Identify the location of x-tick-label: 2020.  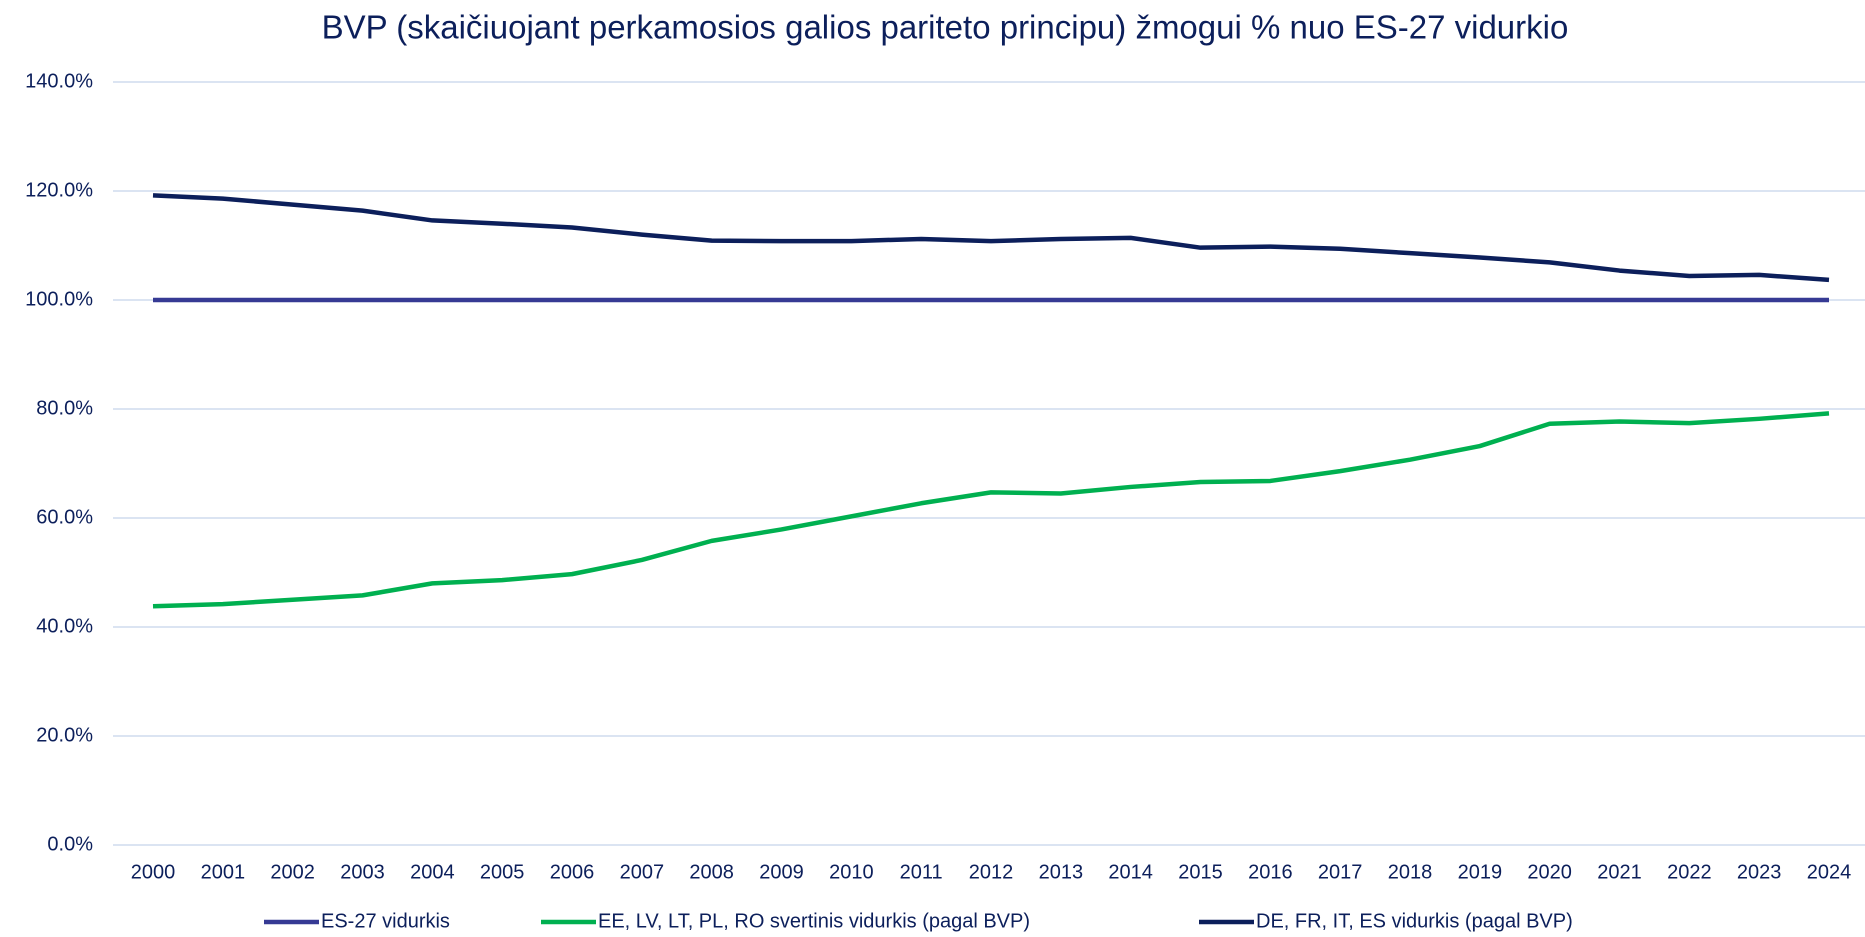
(1549, 872).